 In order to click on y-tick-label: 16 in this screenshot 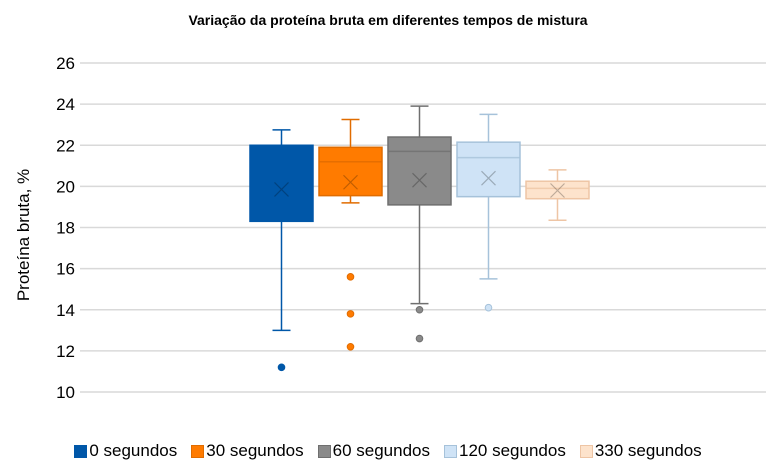, I will do `click(65, 269)`.